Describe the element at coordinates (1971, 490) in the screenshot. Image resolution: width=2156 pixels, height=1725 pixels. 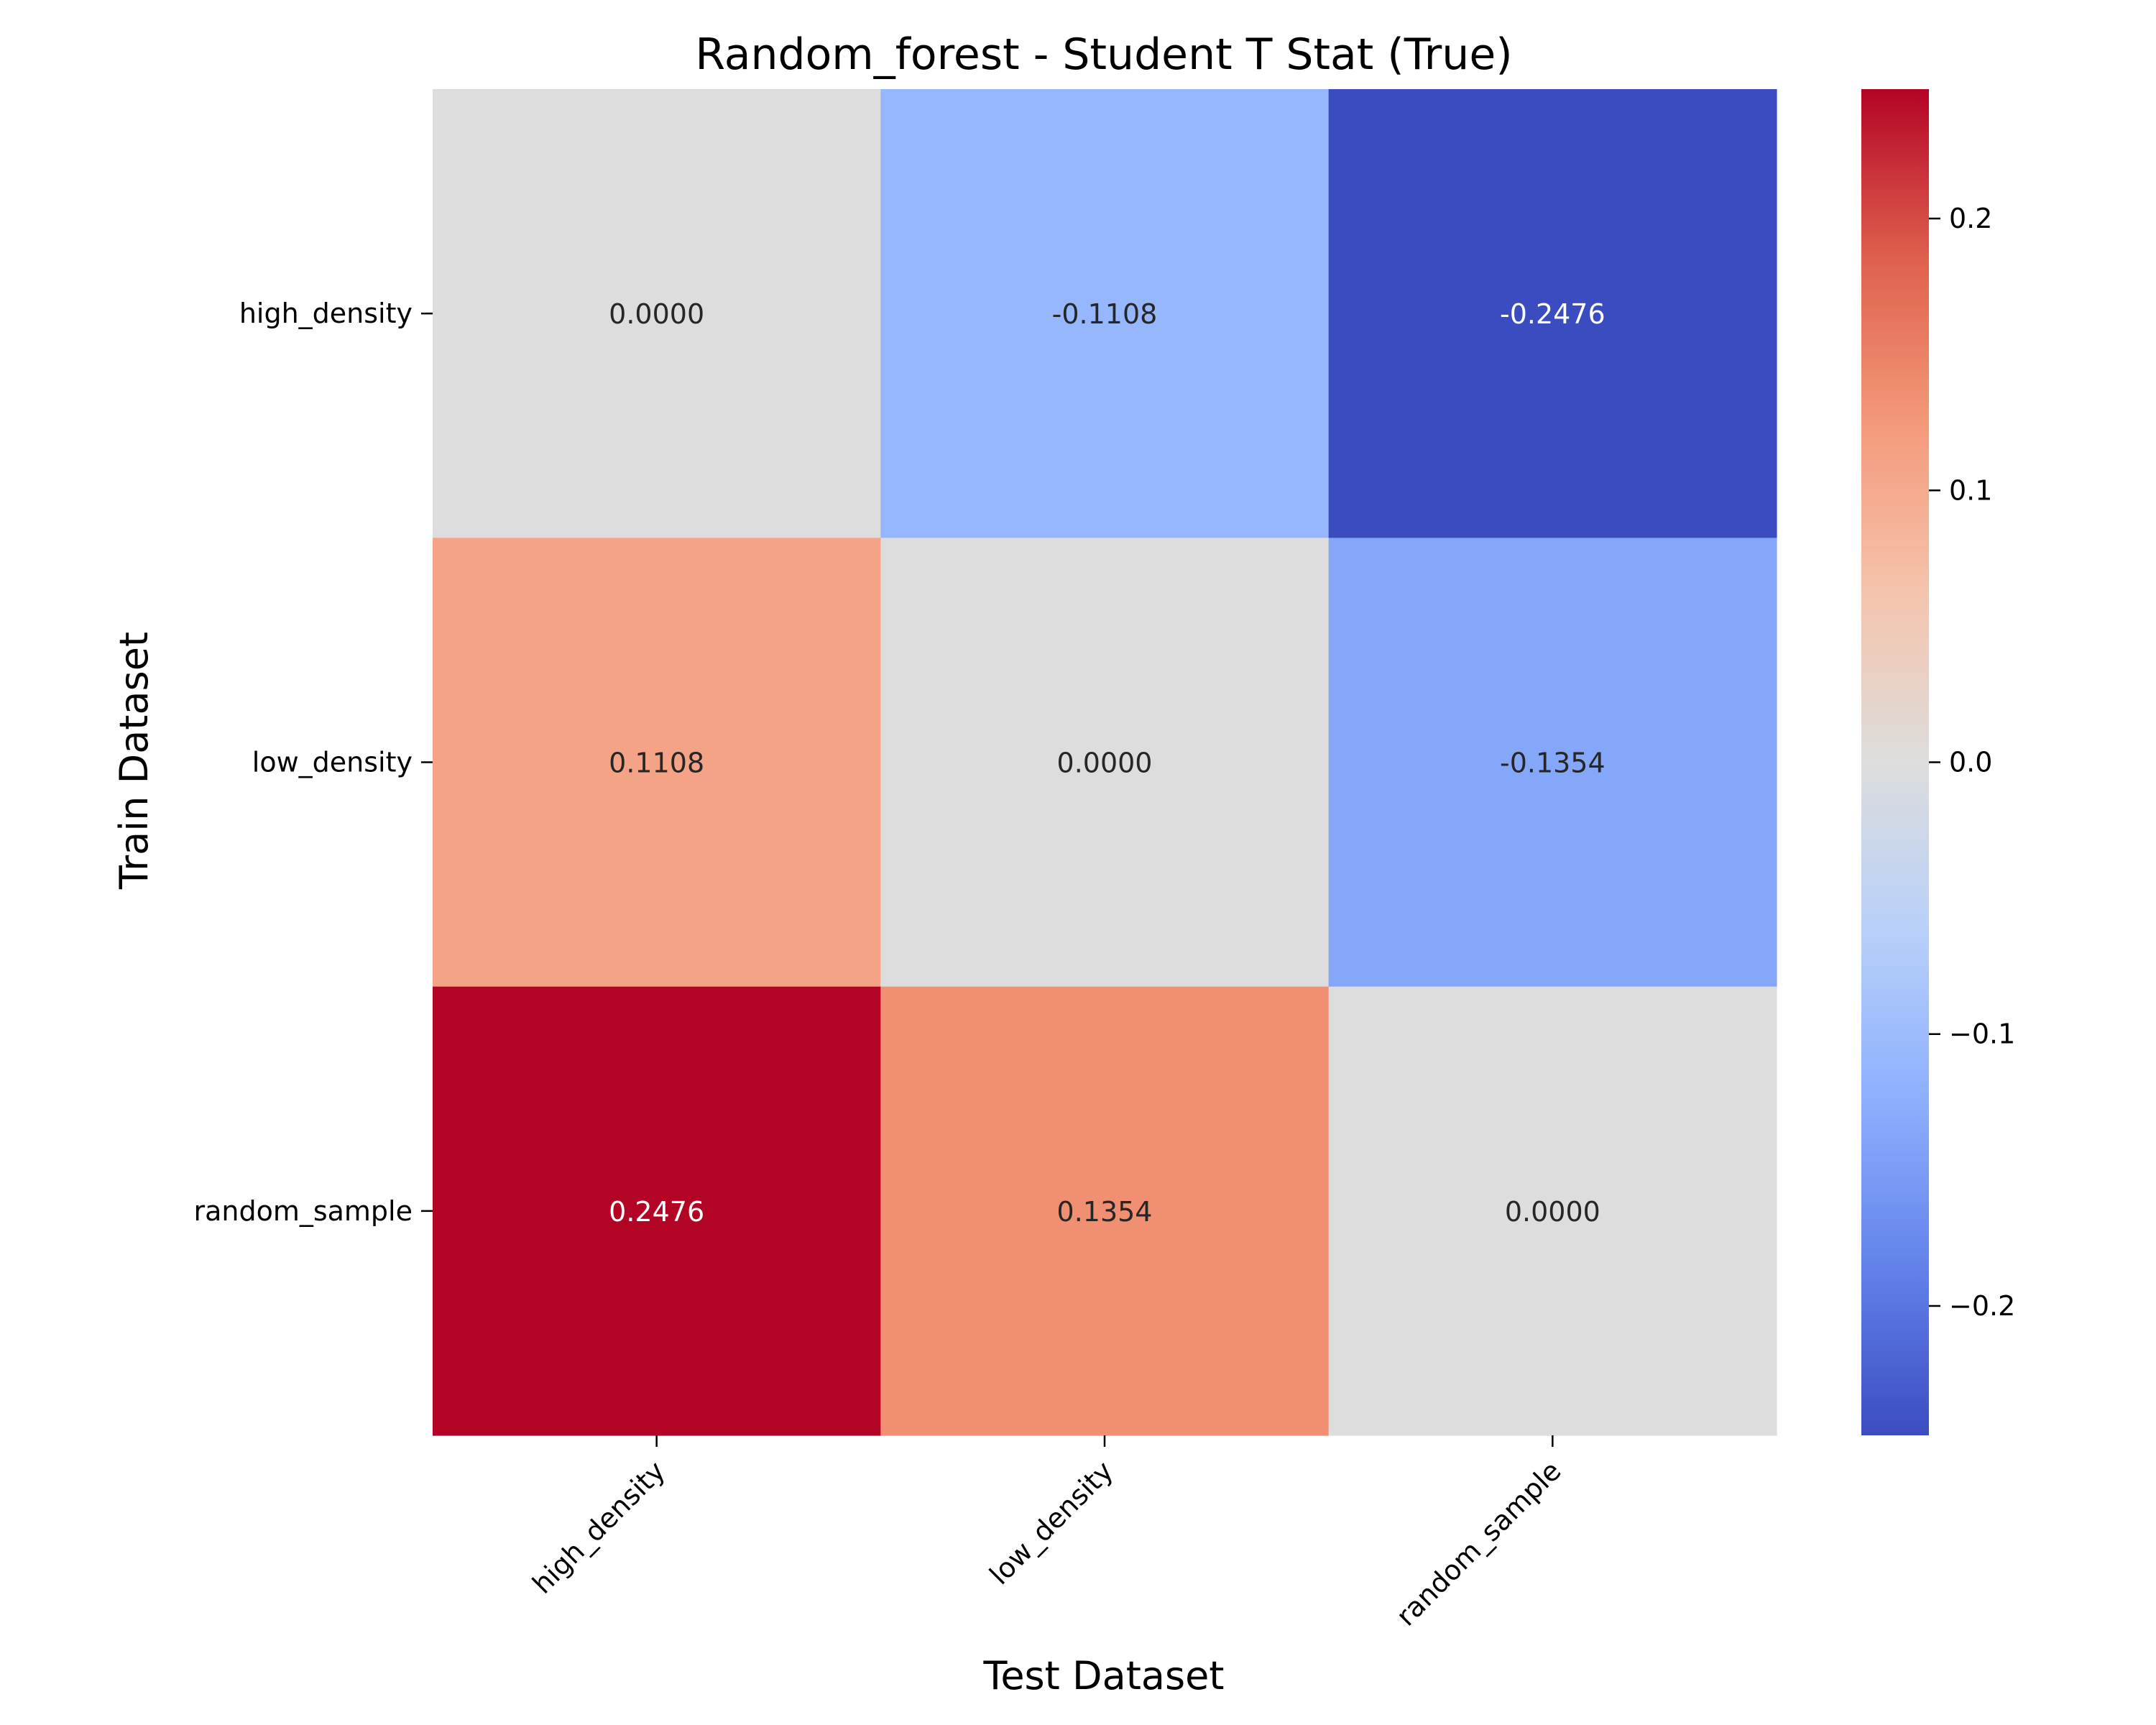
I see `colorbar-tick-label: 0.1` at that location.